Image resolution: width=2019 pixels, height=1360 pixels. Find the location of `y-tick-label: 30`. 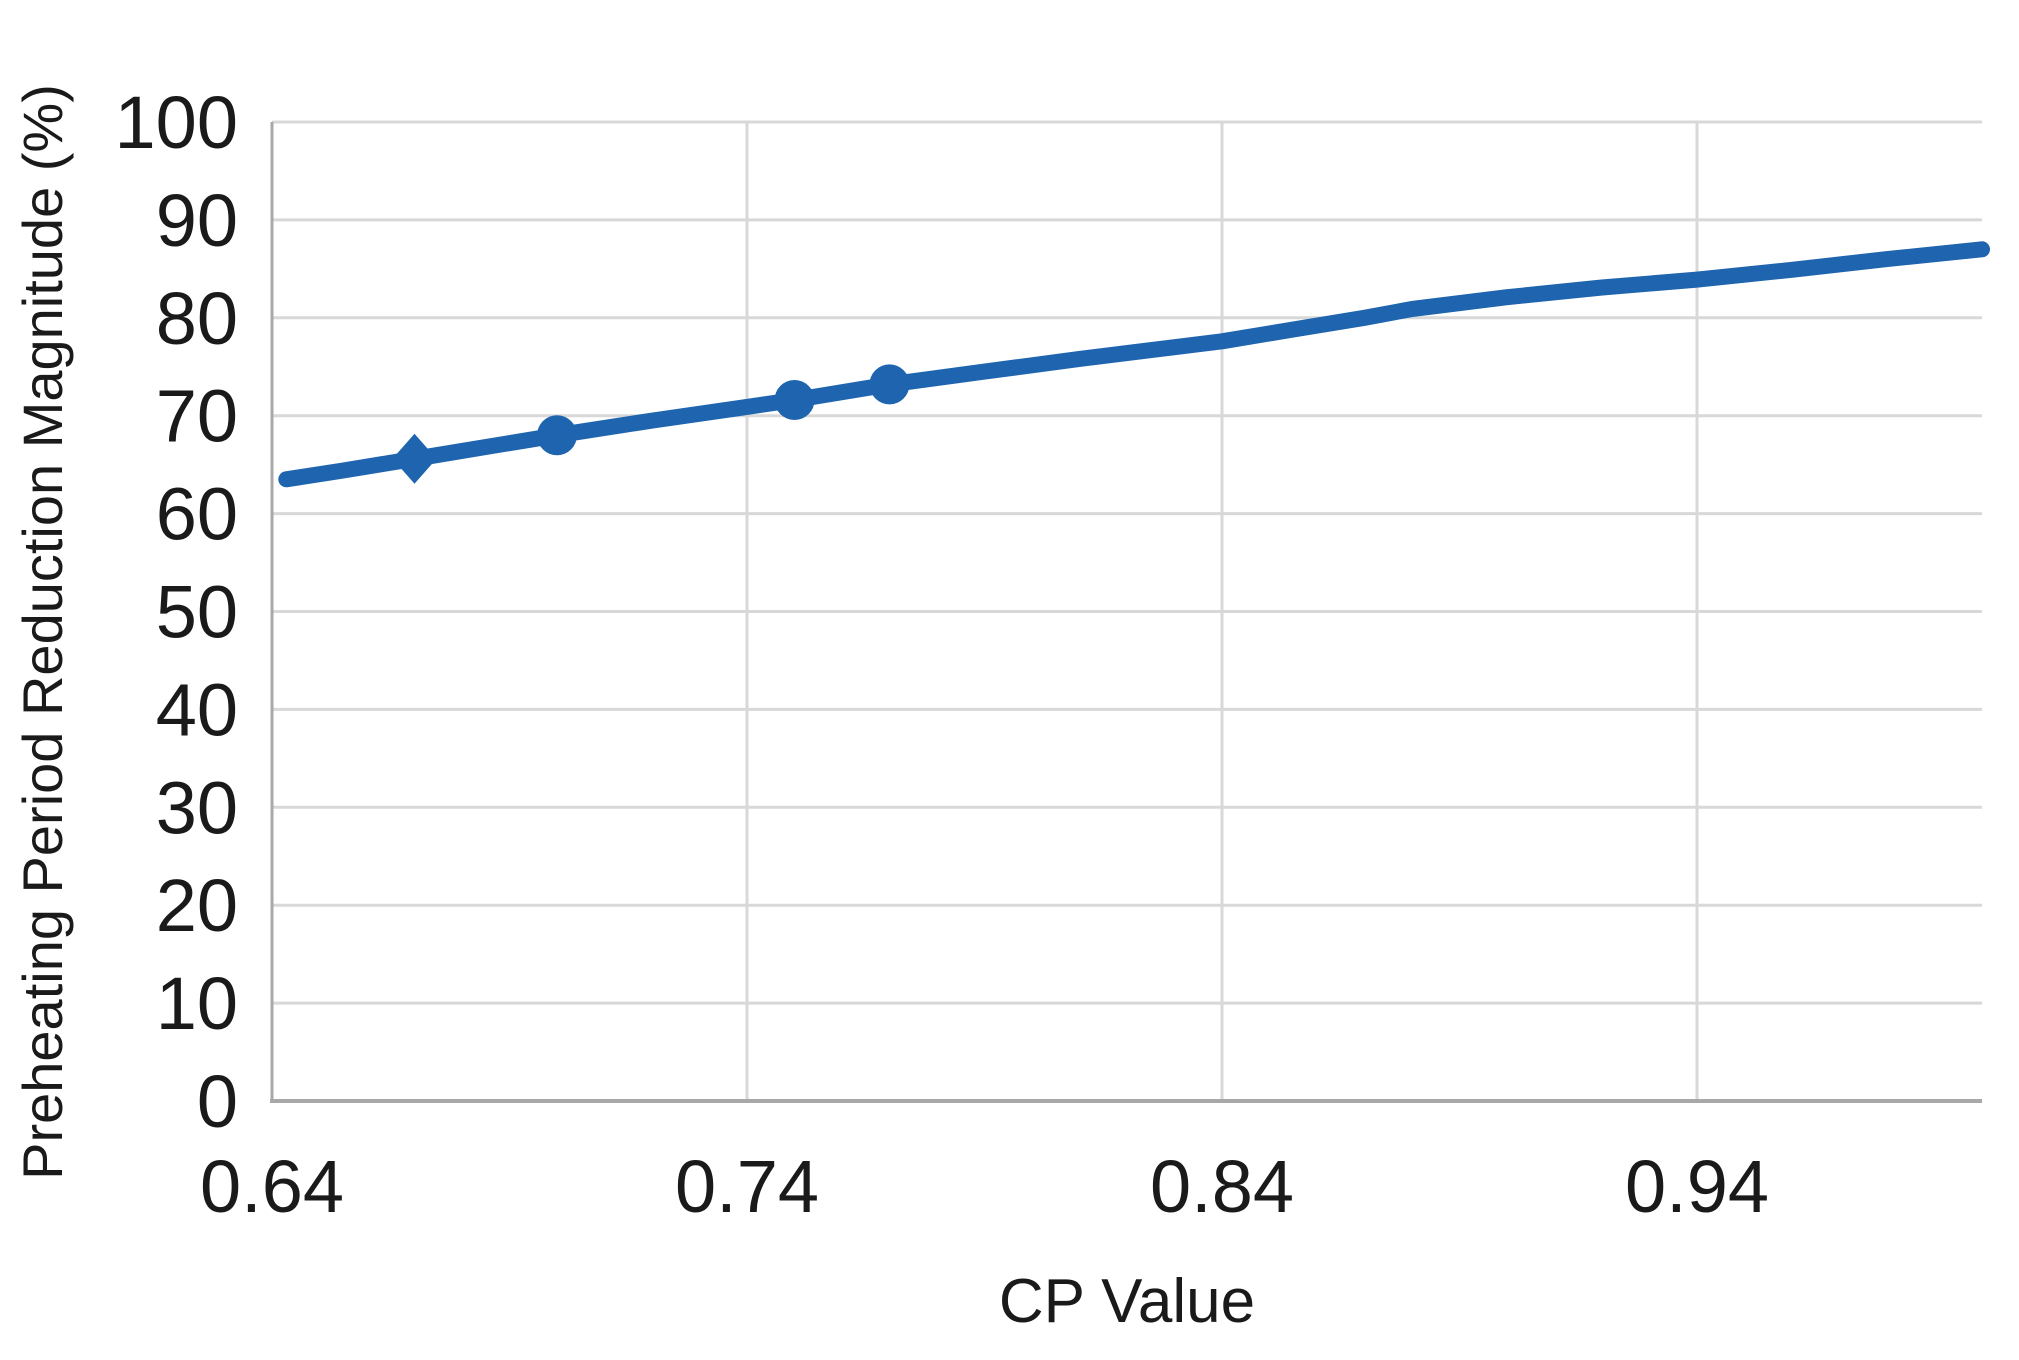

y-tick-label: 30 is located at coordinates (197, 807).